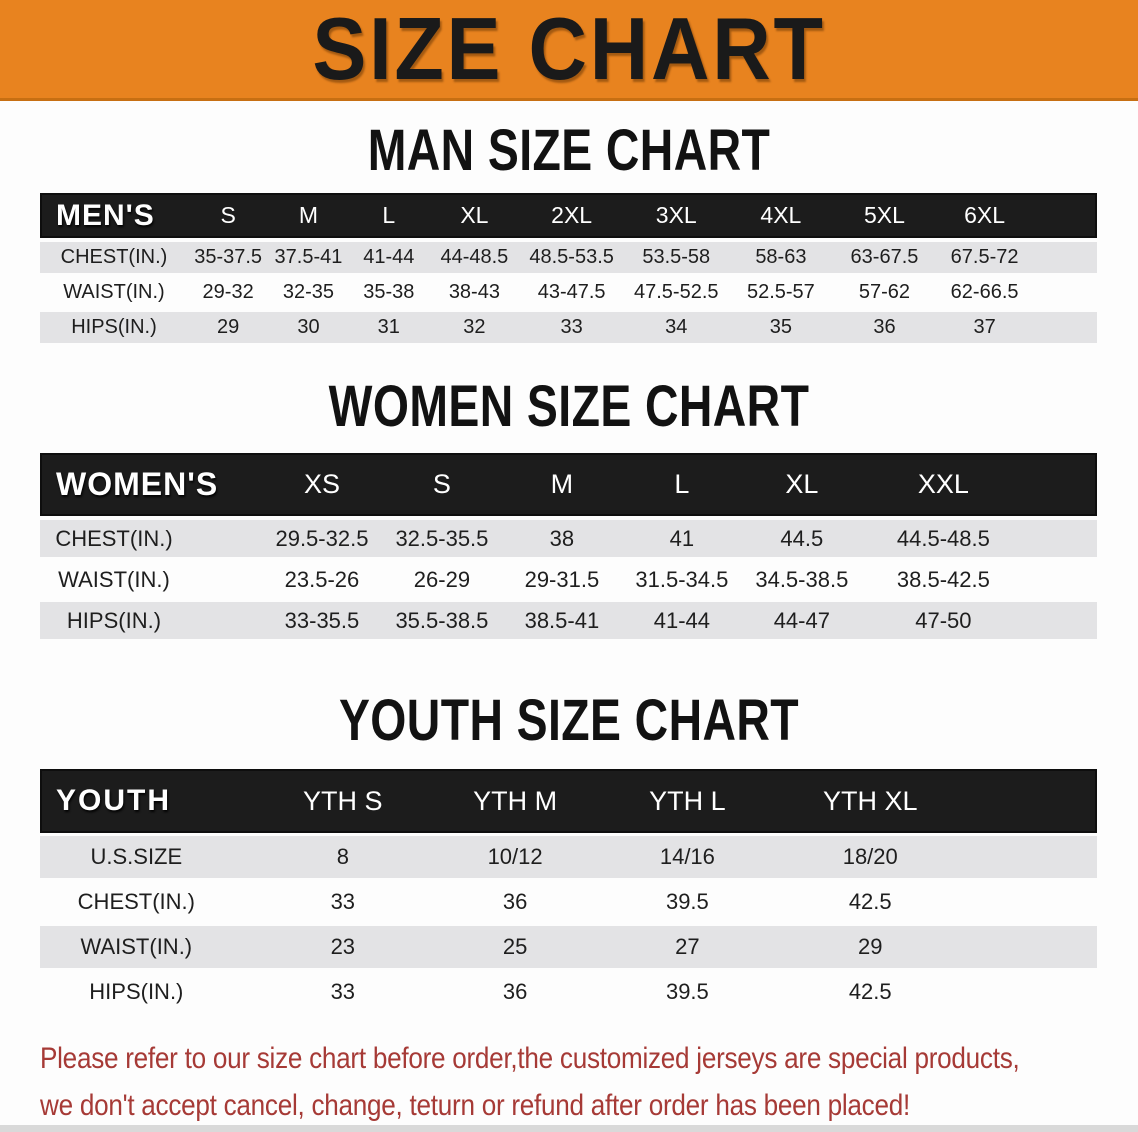 The height and width of the screenshot is (1132, 1138). What do you see at coordinates (515, 946) in the screenshot?
I see `size-value-cell: 25` at bounding box center [515, 946].